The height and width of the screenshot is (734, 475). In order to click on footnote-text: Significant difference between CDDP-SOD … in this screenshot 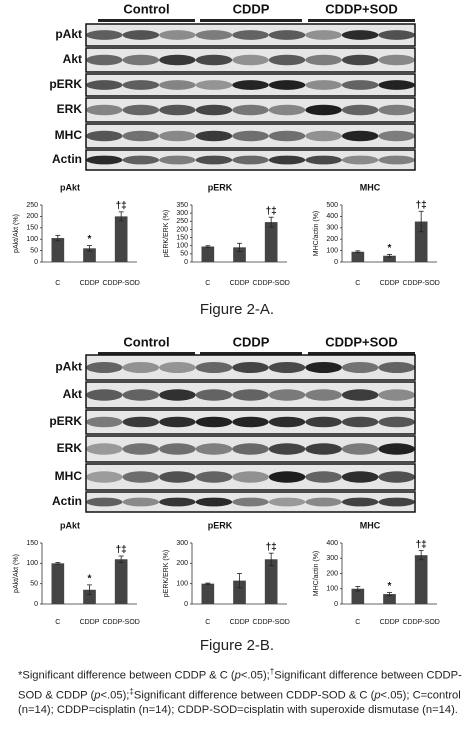, I will do `click(254, 695)`.